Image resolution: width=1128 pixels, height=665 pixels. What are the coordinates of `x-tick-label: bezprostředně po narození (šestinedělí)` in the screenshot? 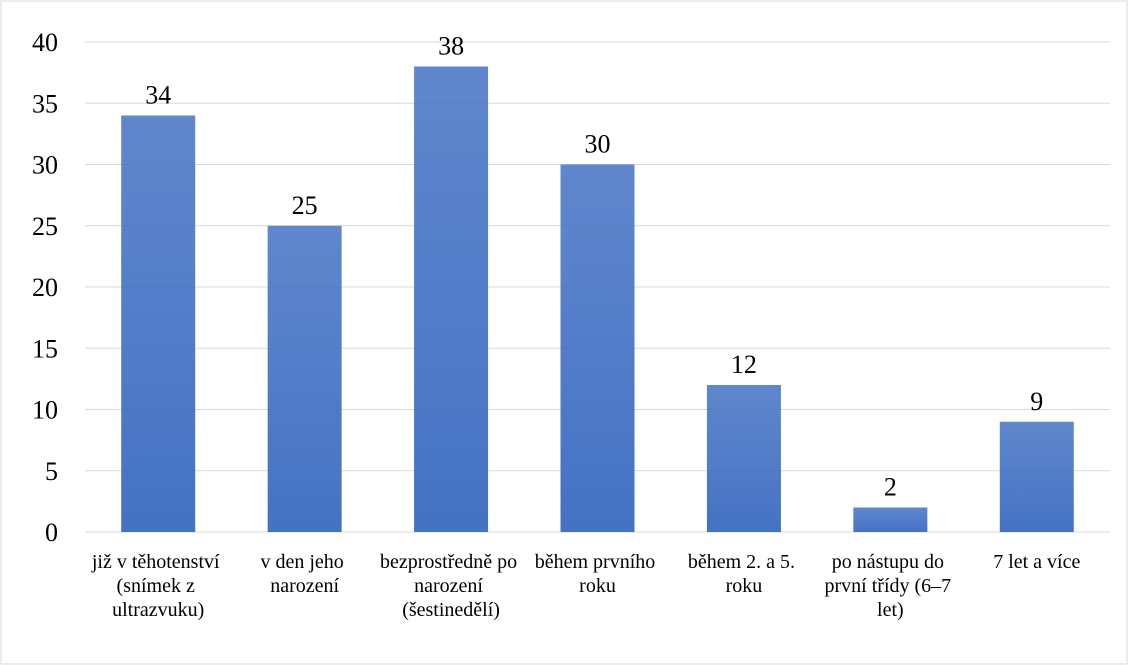 It's located at (451, 586).